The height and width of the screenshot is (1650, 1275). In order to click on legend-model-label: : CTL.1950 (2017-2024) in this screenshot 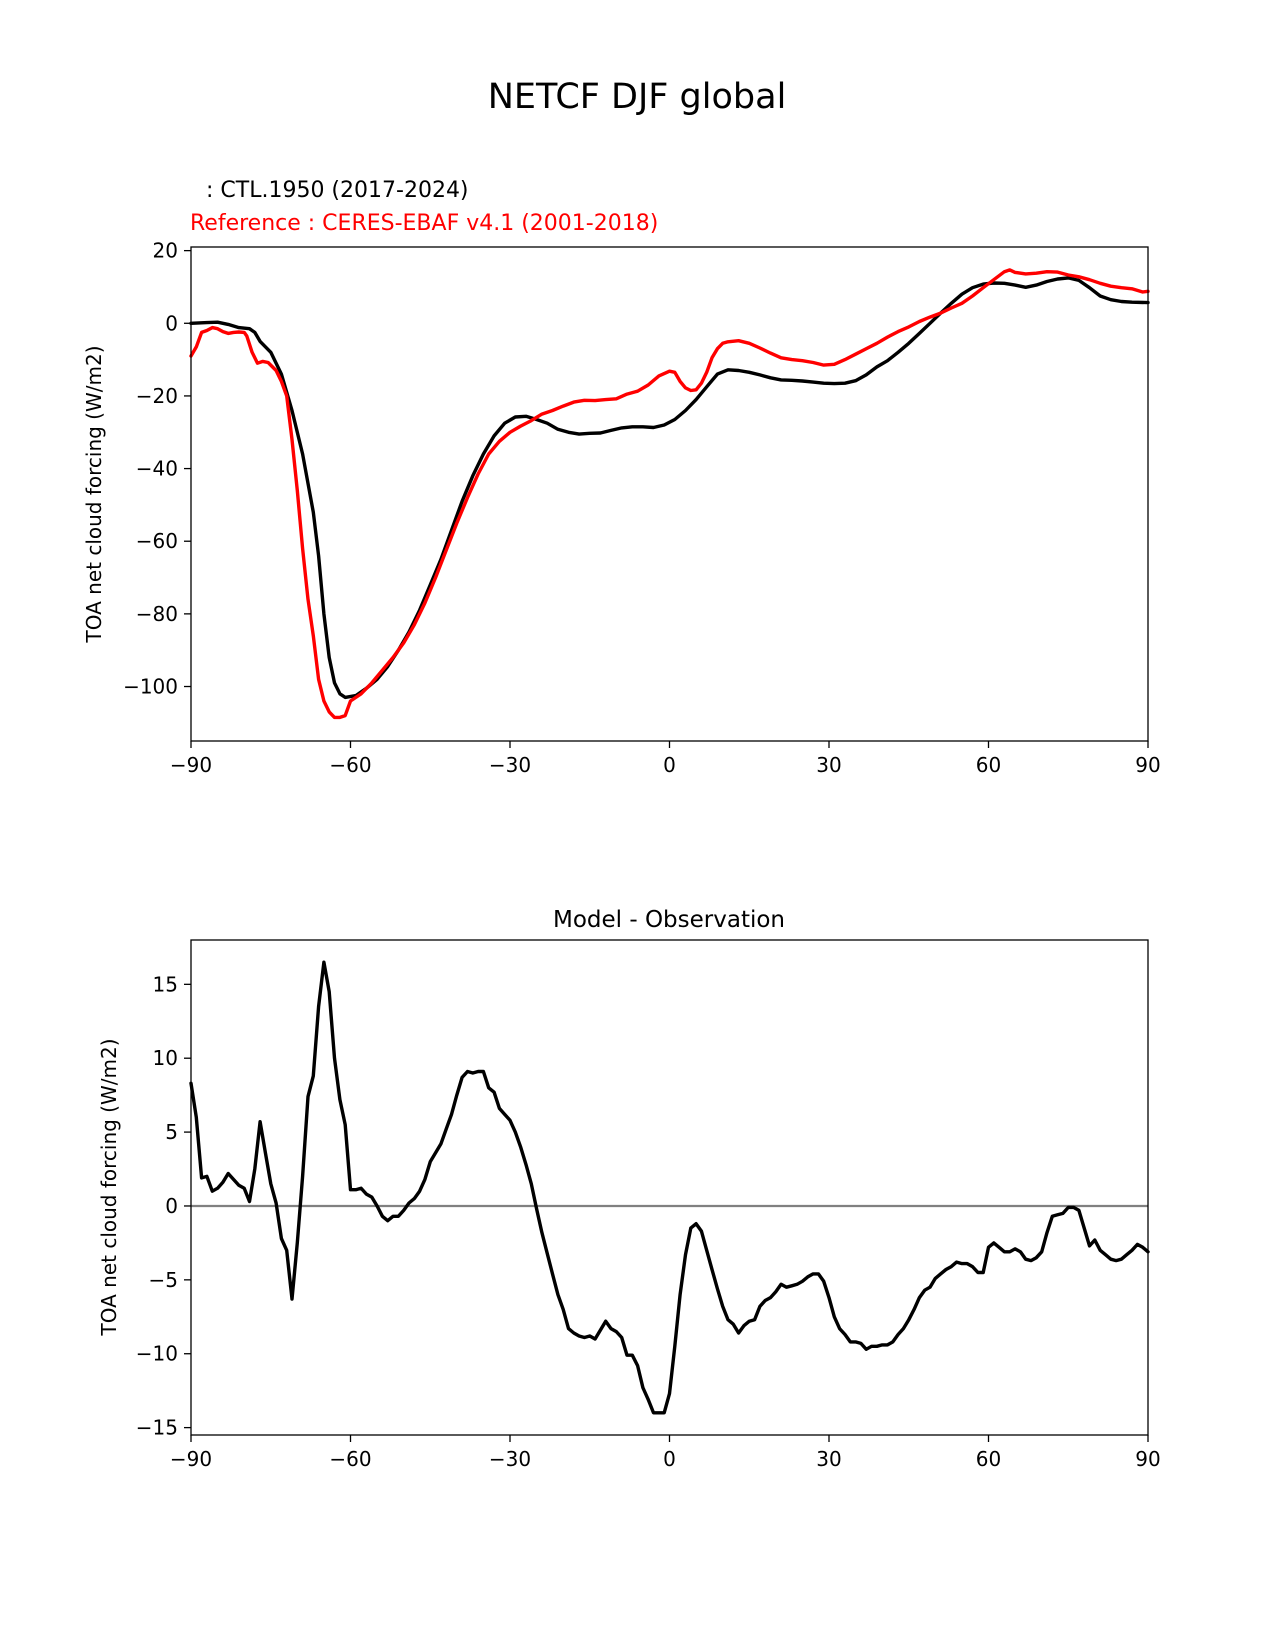, I will do `click(337, 190)`.